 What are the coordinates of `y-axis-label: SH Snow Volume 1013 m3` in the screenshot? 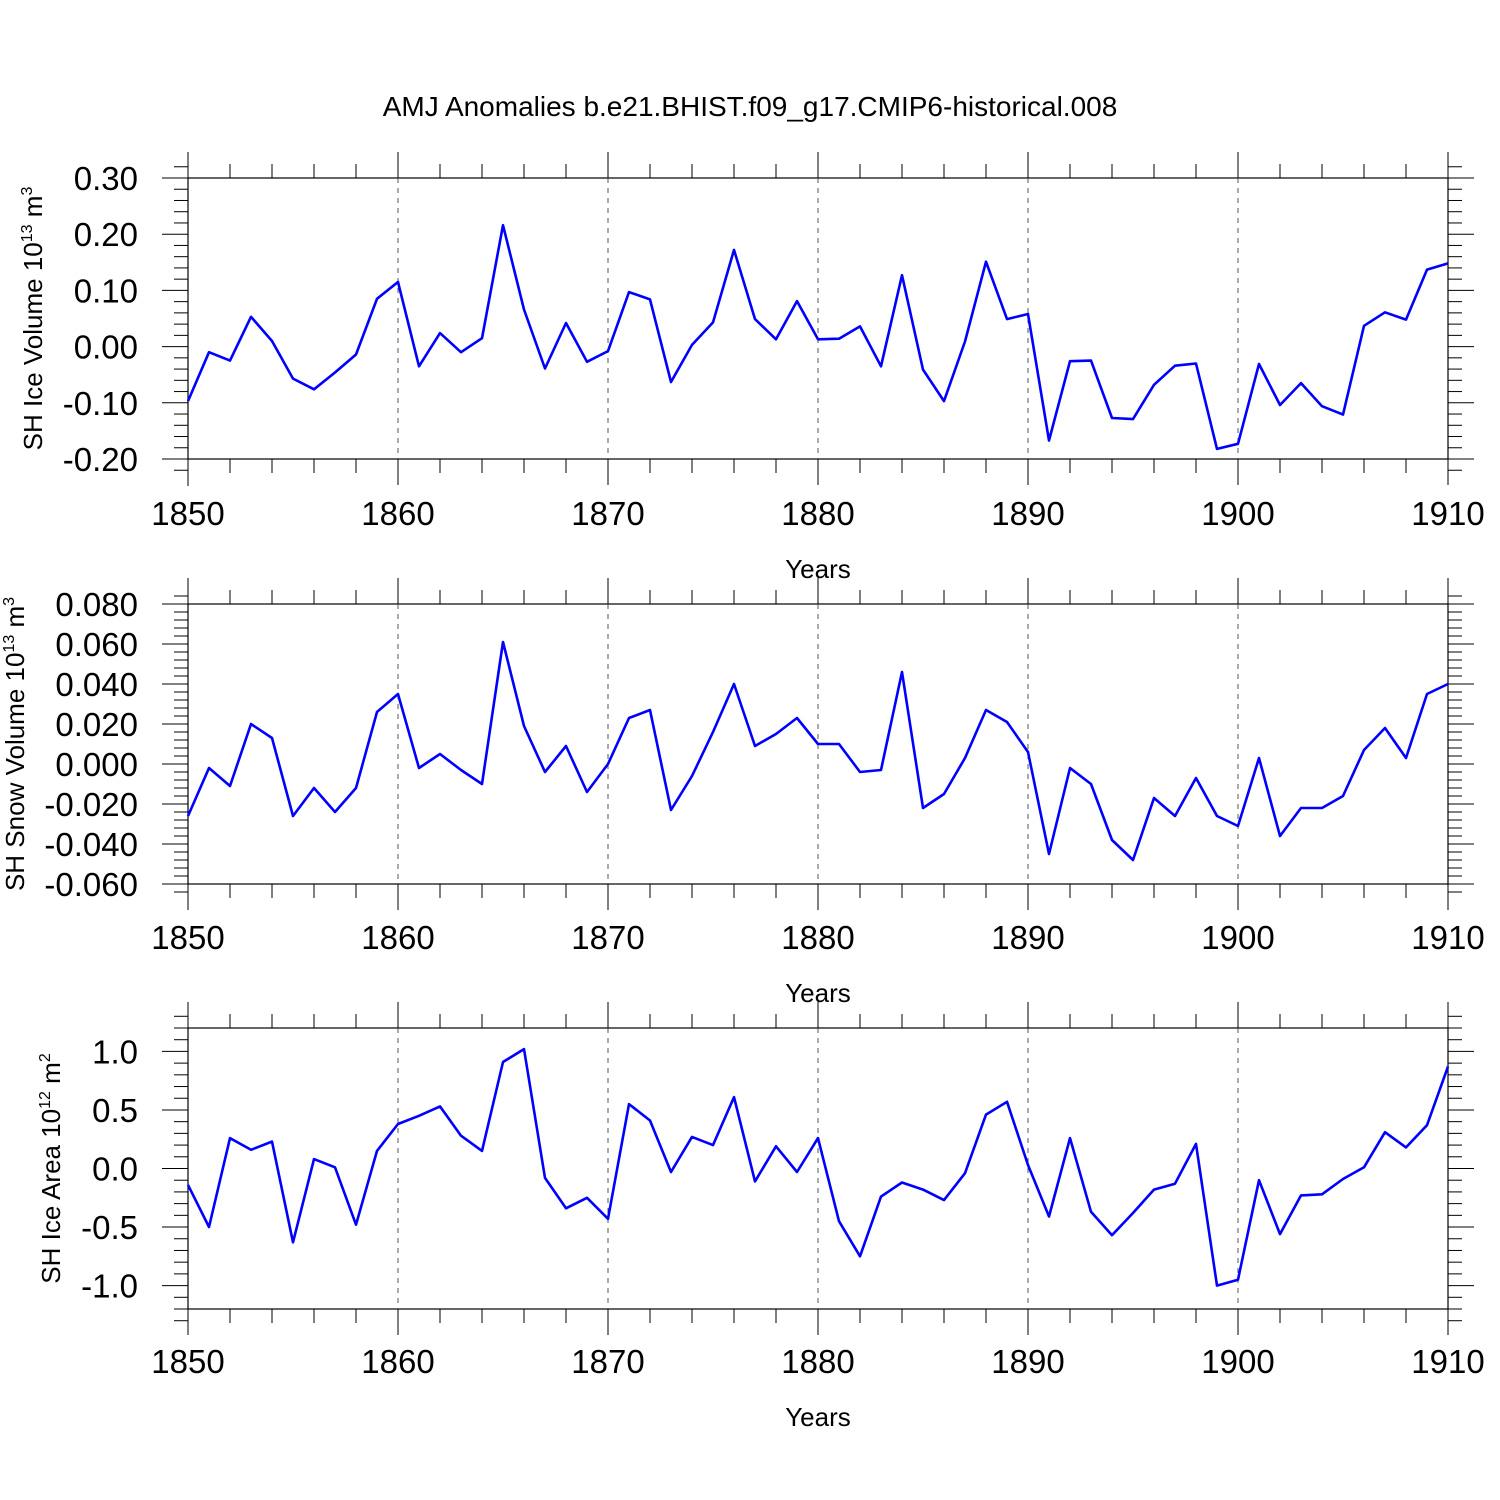 It's located at (15, 744).